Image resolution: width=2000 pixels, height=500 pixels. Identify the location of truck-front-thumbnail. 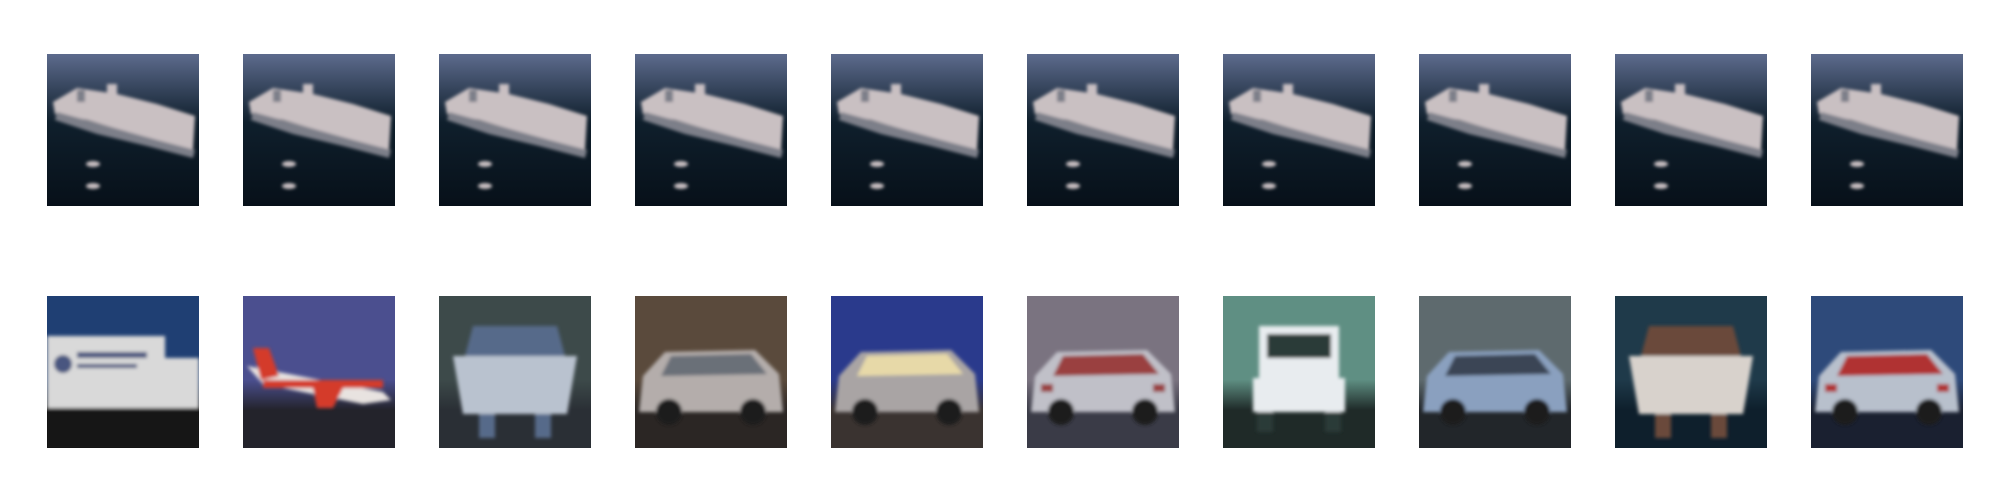
(1299, 372).